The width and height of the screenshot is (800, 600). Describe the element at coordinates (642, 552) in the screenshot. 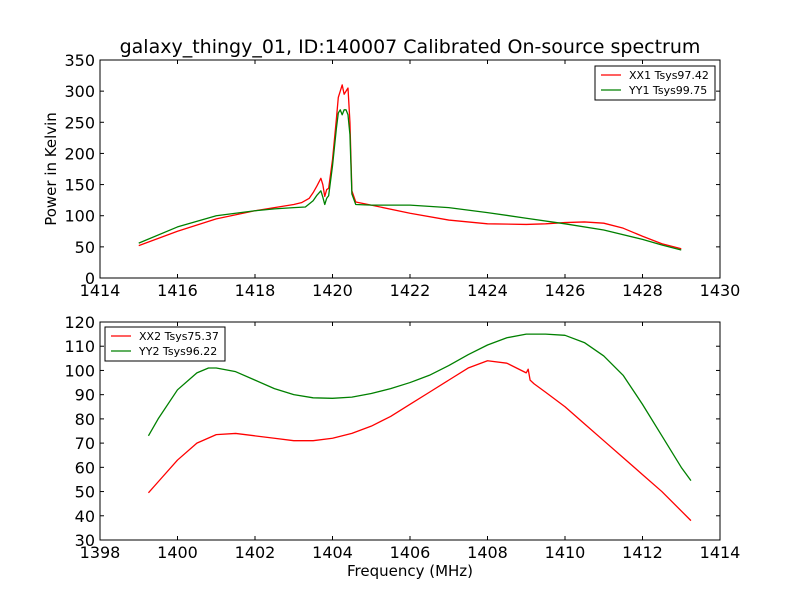

I see `x-tick-label: 1412` at that location.